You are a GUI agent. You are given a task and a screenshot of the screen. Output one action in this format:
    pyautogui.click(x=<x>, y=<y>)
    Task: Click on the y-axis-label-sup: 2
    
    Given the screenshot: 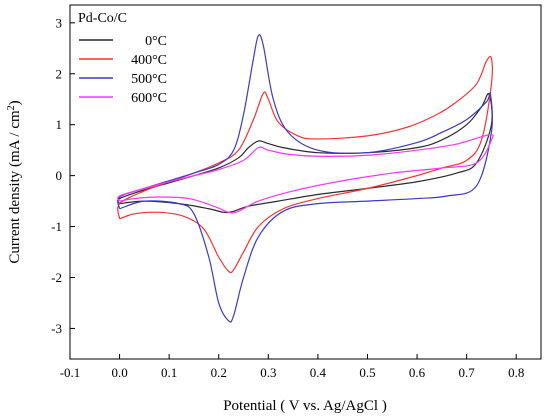 What is the action you would take?
    pyautogui.click(x=11, y=107)
    